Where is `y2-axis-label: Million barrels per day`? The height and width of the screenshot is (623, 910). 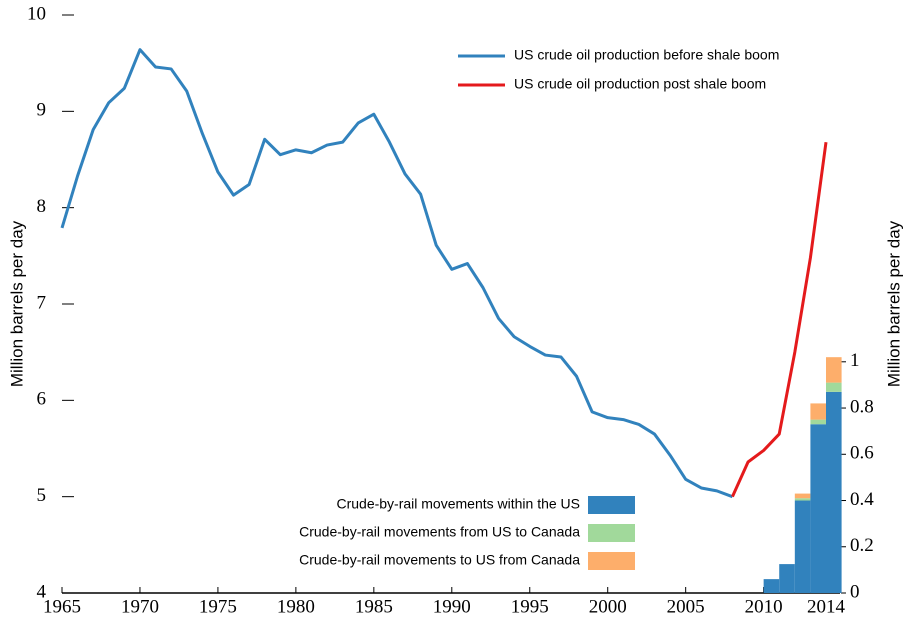 y2-axis-label: Million barrels per day is located at coordinates (893, 303).